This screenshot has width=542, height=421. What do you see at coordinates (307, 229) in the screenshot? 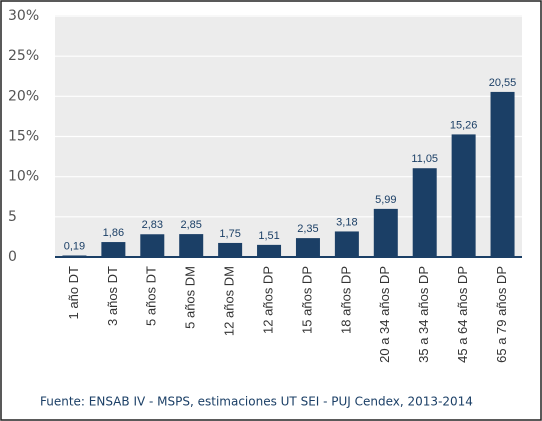
I see `value-label: 2,35` at bounding box center [307, 229].